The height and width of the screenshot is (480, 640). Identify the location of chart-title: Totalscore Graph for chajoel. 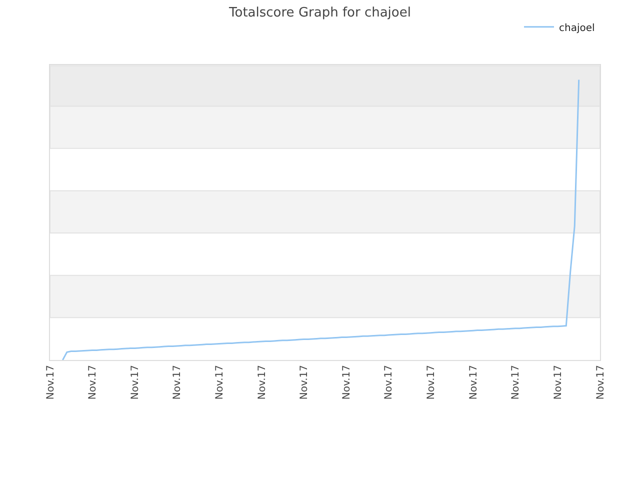
(319, 12).